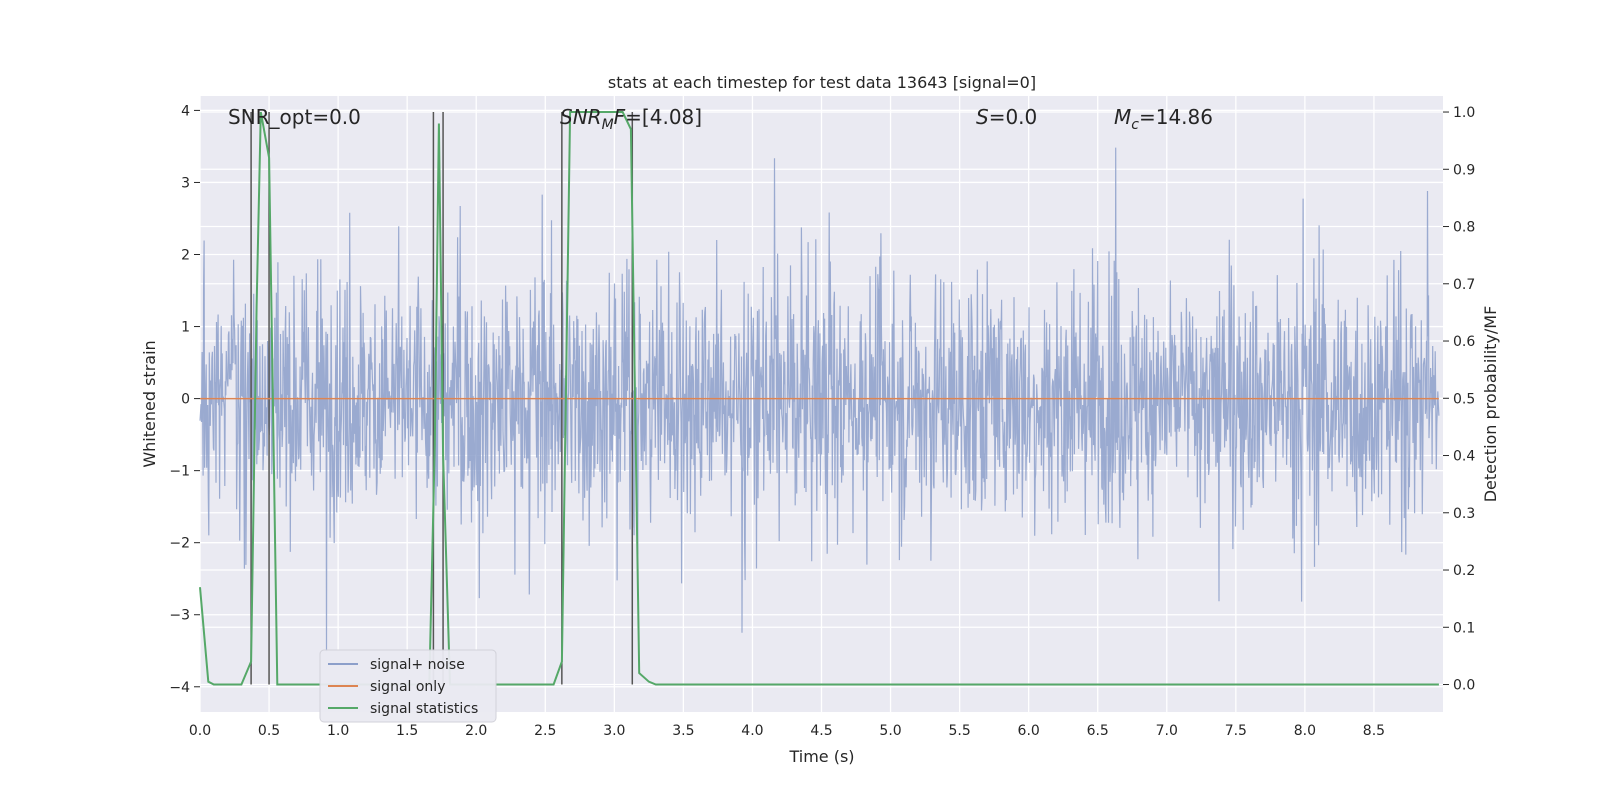 This screenshot has width=1600, height=805. What do you see at coordinates (269, 731) in the screenshot?
I see `x-tick-label: 0.5` at bounding box center [269, 731].